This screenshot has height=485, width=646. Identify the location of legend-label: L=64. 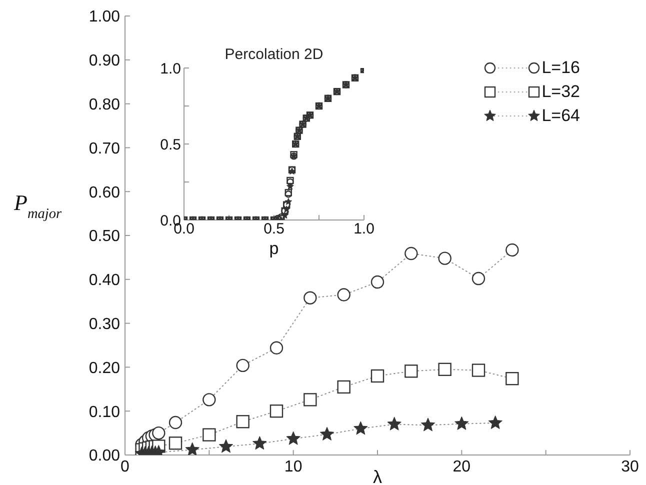
(561, 116).